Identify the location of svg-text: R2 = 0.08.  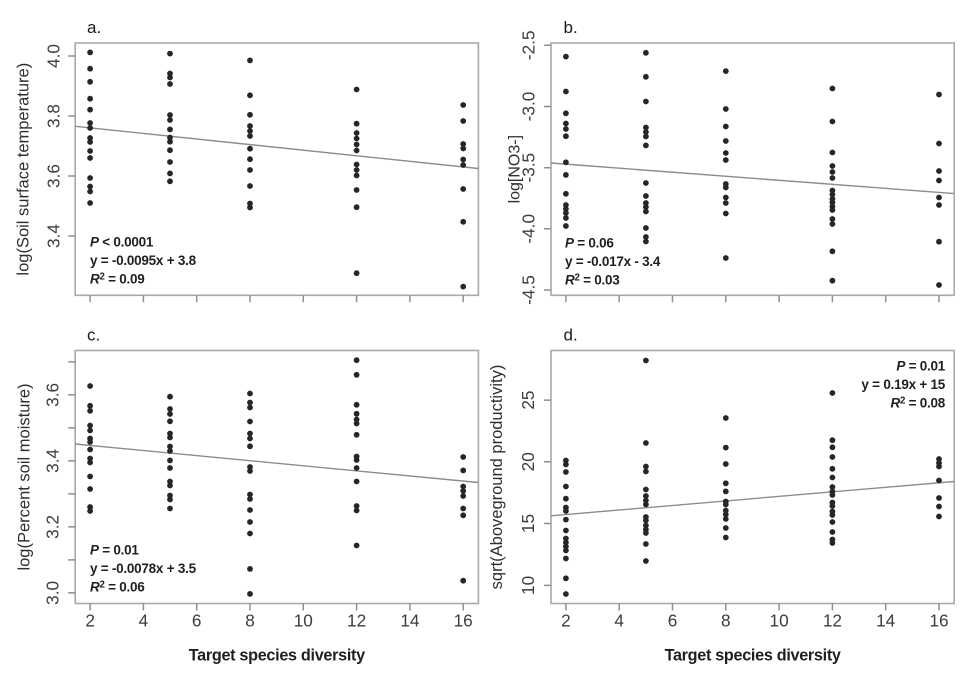
(917, 402).